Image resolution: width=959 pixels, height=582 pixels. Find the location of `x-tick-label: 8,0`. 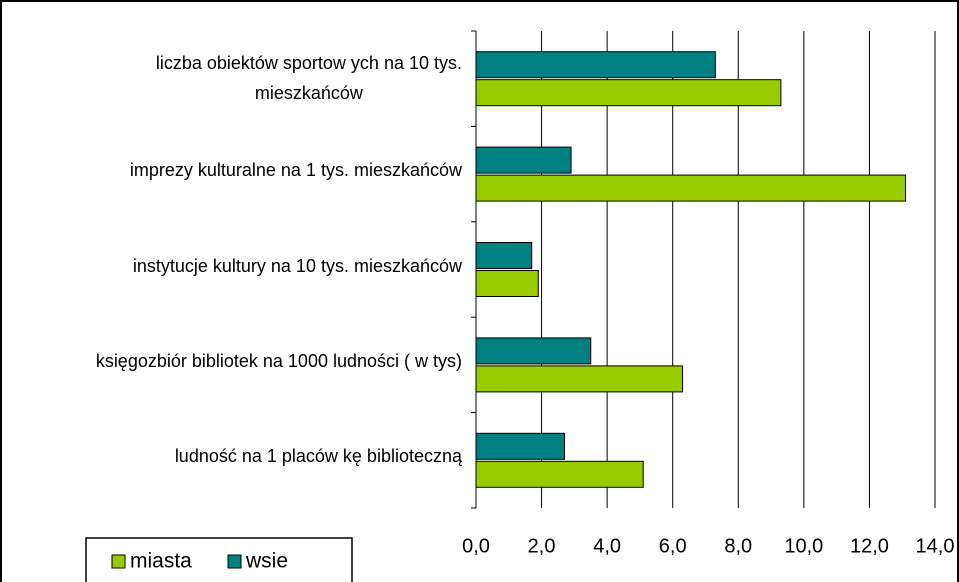

x-tick-label: 8,0 is located at coordinates (738, 546).